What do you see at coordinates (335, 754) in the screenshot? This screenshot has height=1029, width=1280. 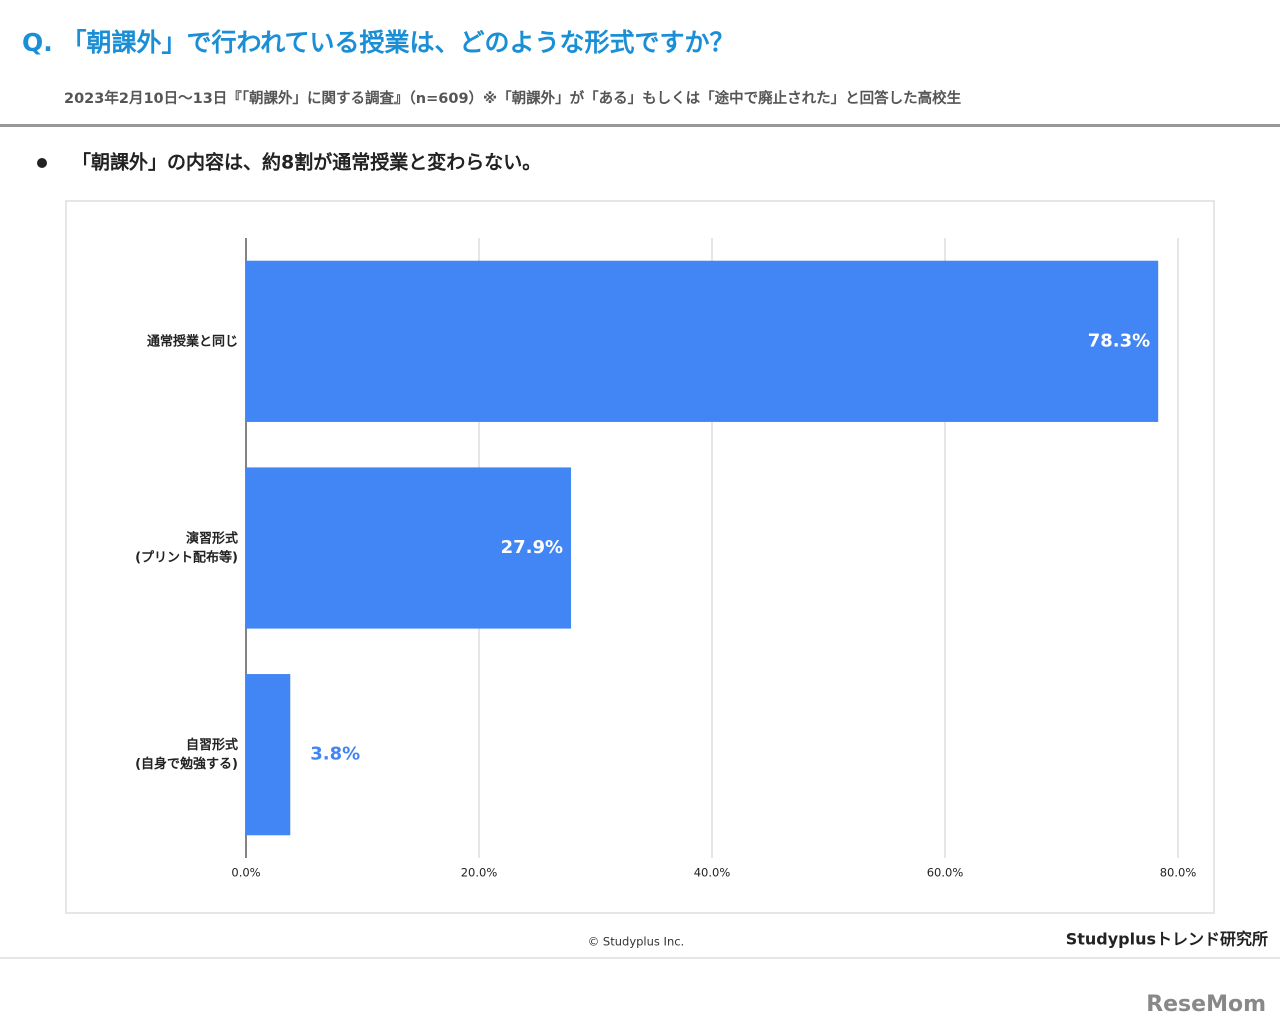 I see `value-label: 3.8%` at bounding box center [335, 754].